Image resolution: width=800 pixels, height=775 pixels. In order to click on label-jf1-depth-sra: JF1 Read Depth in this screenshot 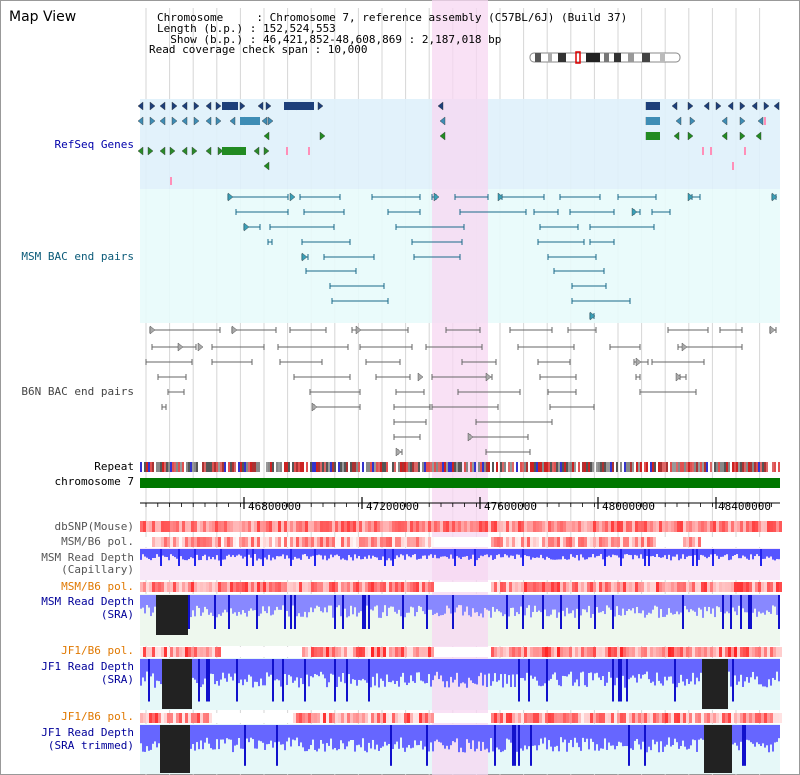, I will do `click(87, 666)`.